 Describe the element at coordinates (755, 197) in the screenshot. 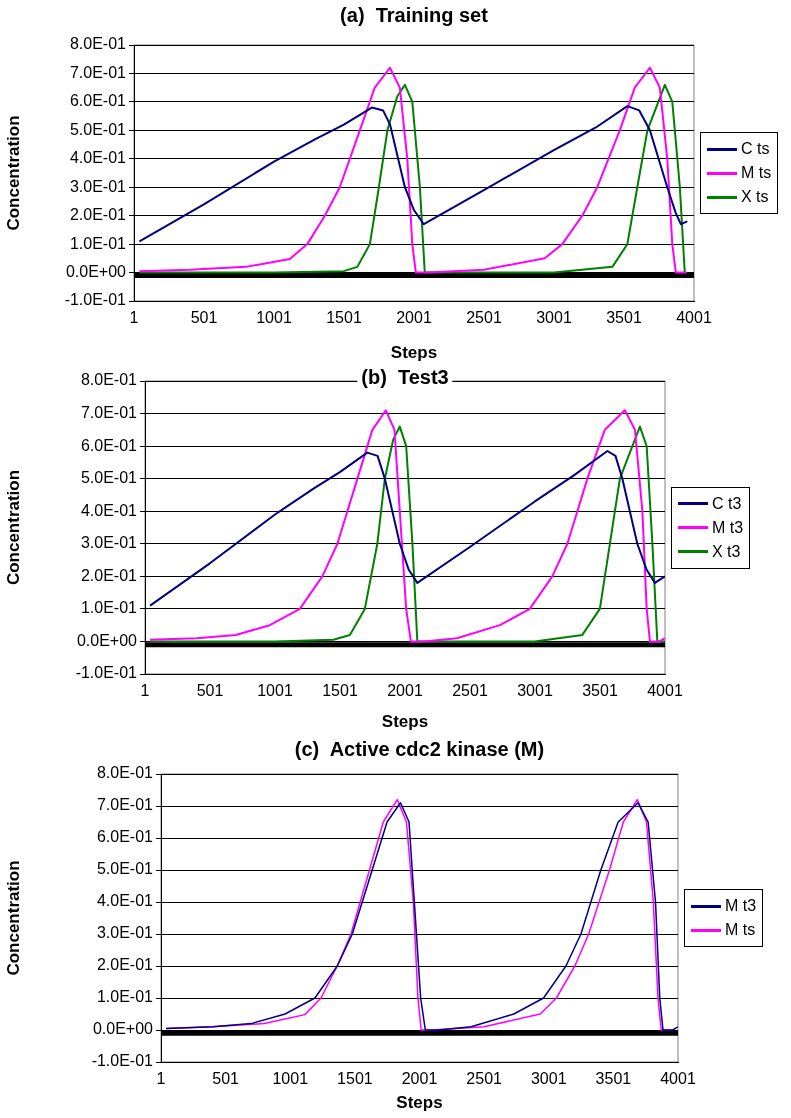

I see `legend-label: X ts` at that location.